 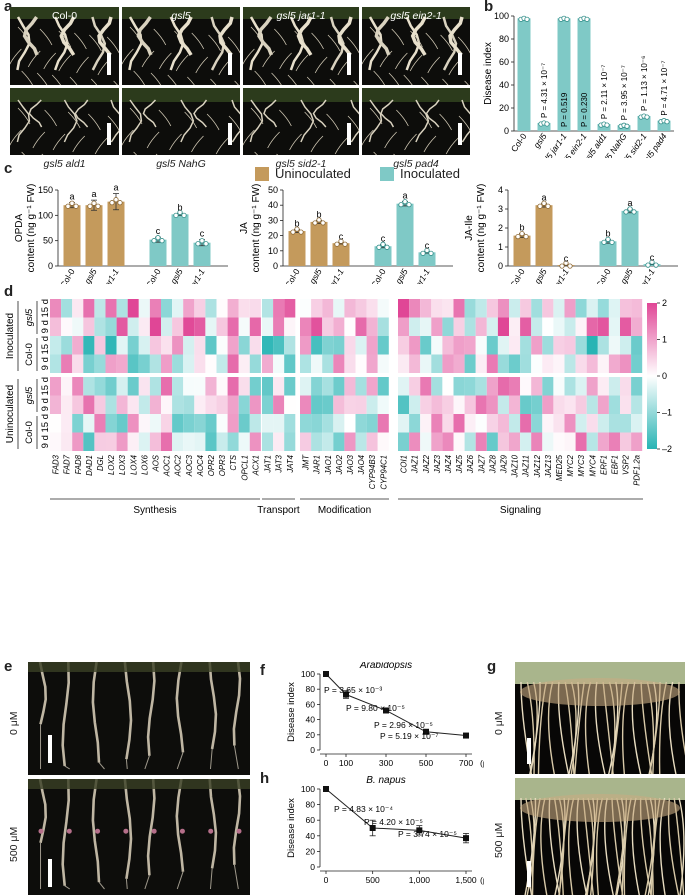 I want to click on scale-tick-label: 2, so click(x=664, y=303).